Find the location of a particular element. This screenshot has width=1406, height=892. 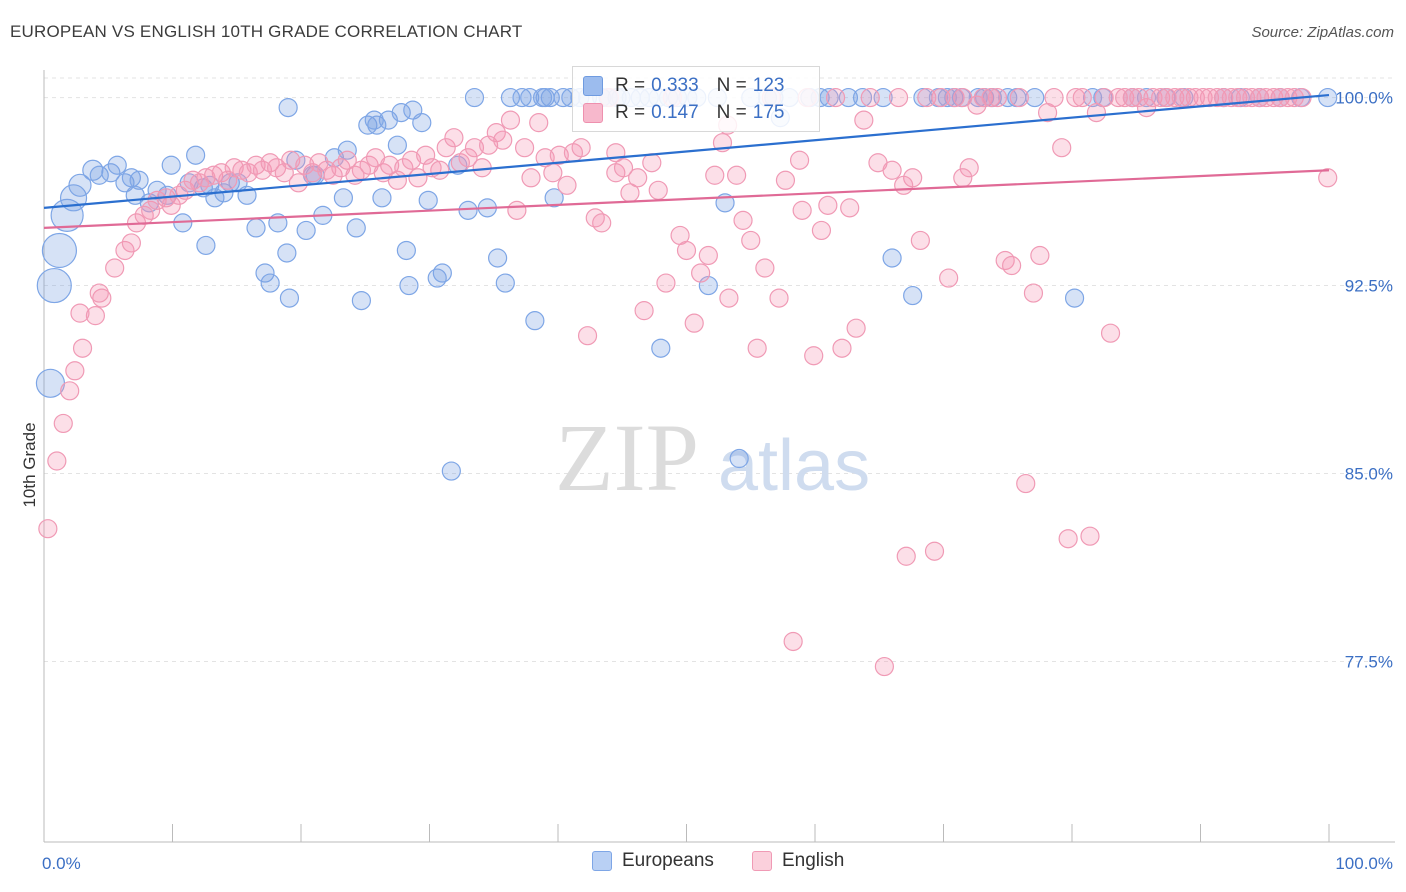

y-axis-label: 10th Grade is located at coordinates (29, 464).